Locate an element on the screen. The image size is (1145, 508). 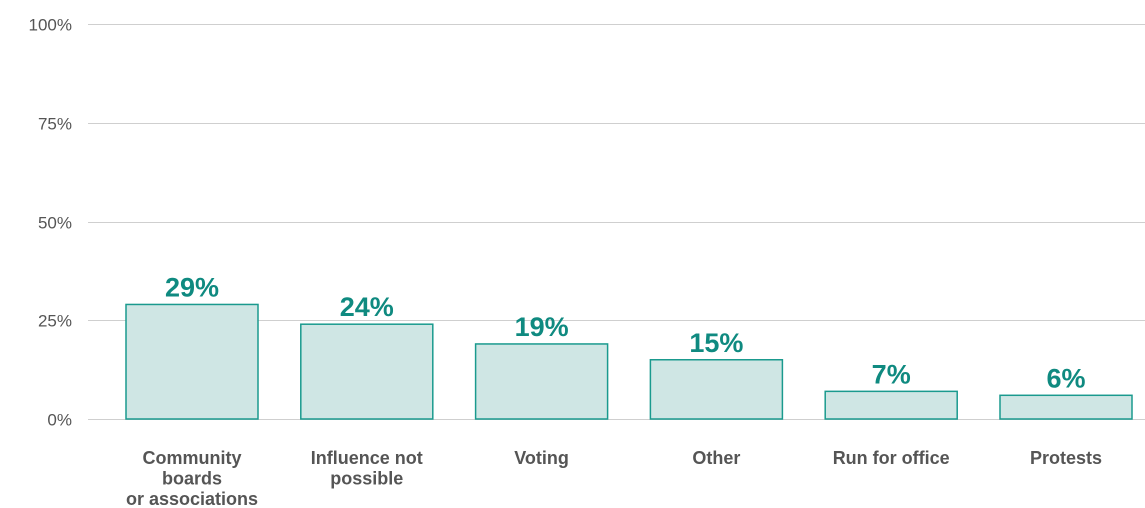
category-label: Other is located at coordinates (716, 458).